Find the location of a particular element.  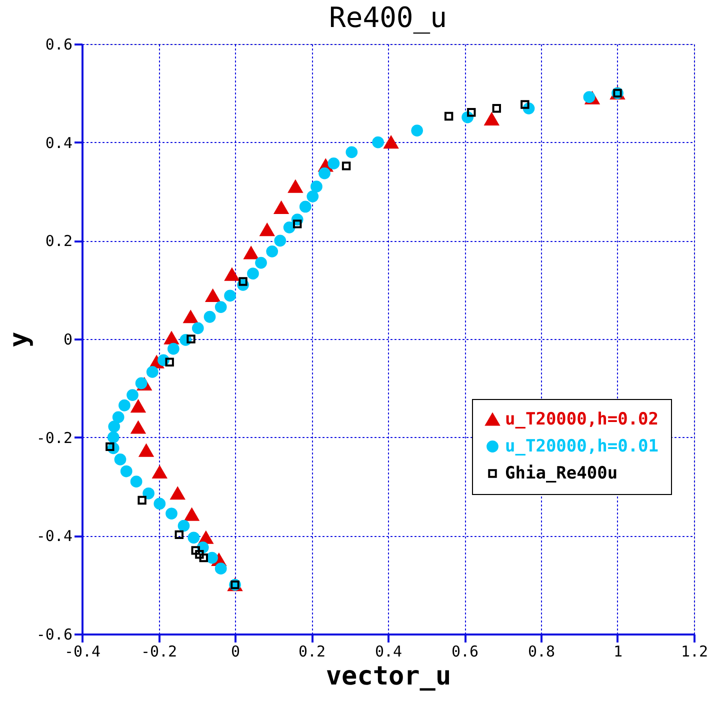

x-tick-label: 0.6 is located at coordinates (465, 651).